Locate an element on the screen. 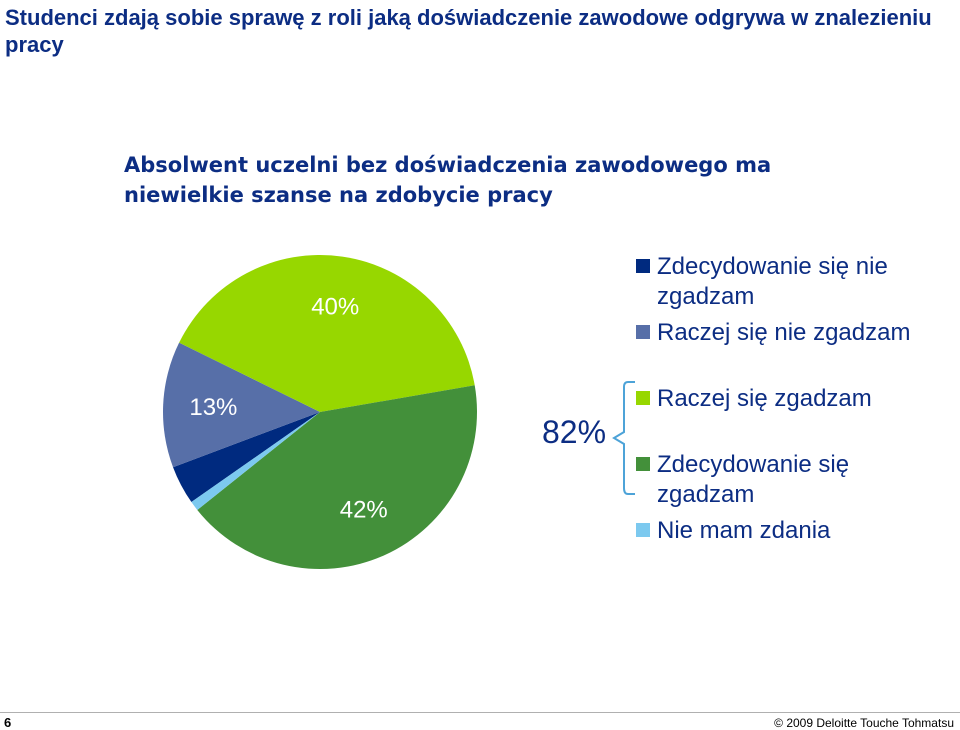 This screenshot has width=960, height=730. summary-percentage: 82% is located at coordinates (574, 432).